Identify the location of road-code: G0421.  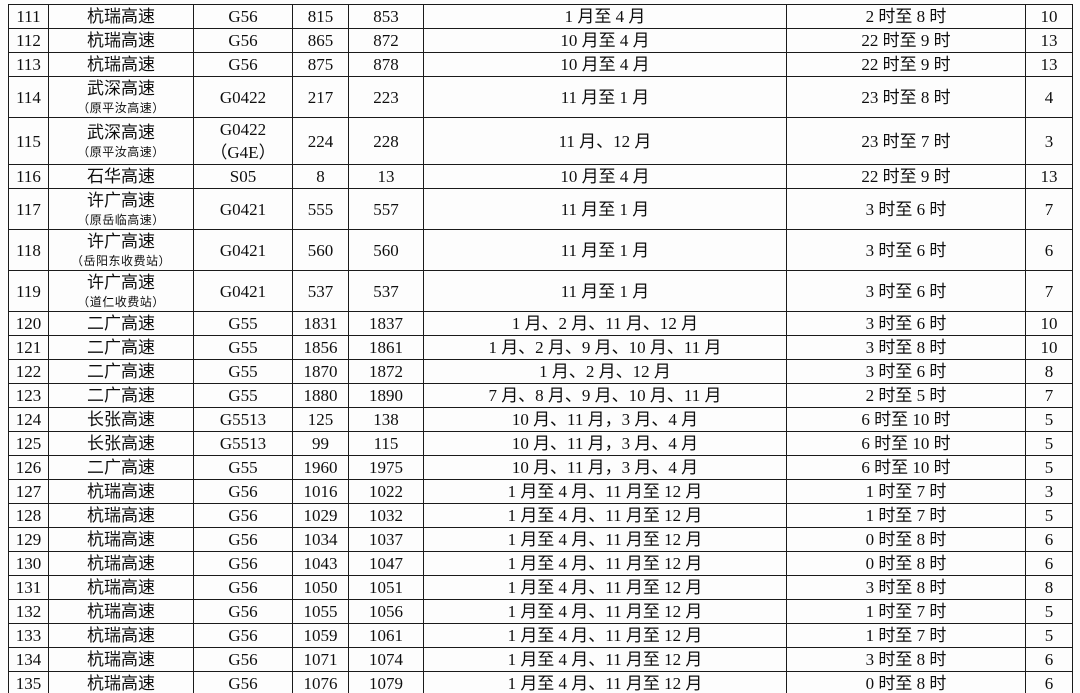
(243, 250).